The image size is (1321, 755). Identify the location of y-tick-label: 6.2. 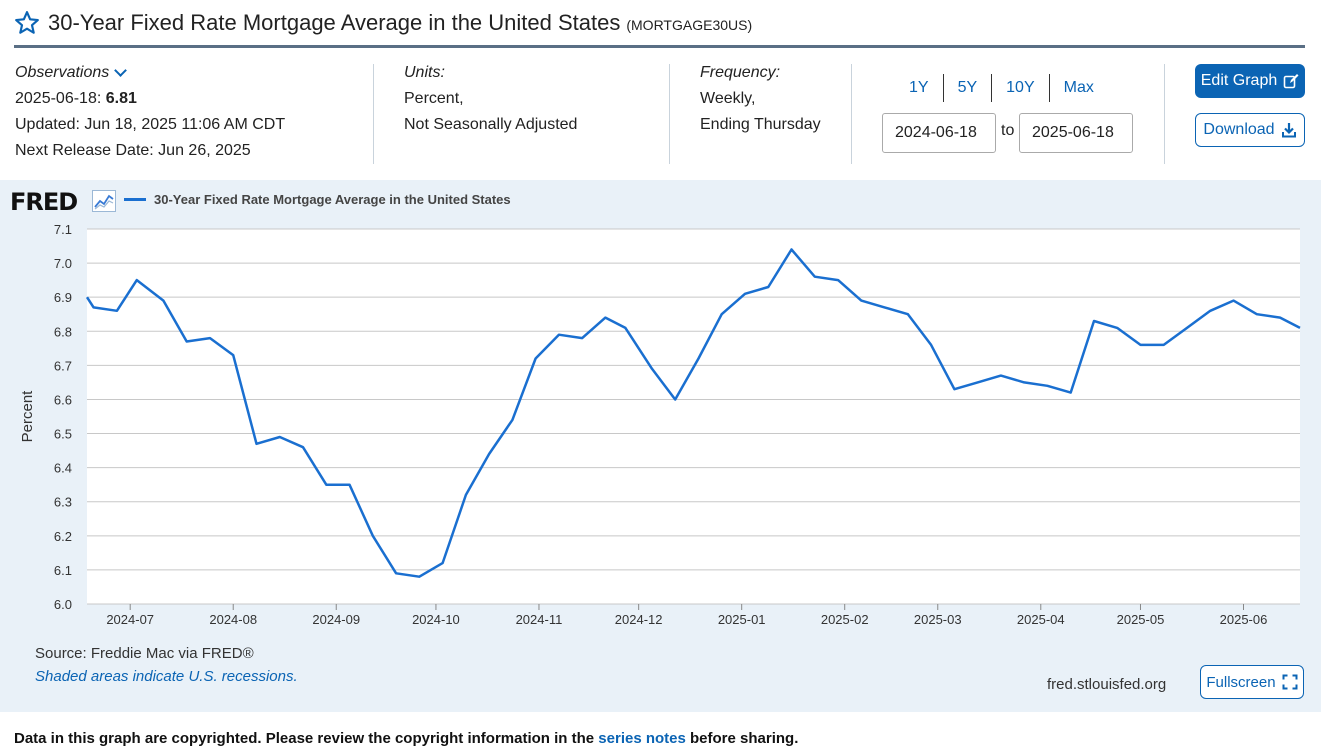
(63, 536).